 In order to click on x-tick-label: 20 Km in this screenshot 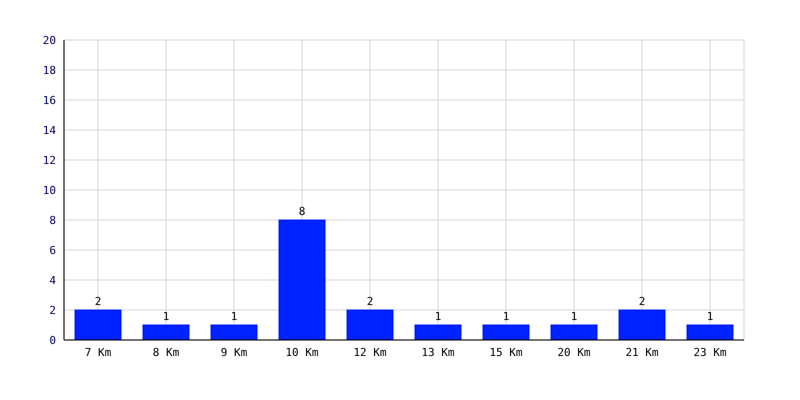, I will do `click(574, 352)`.